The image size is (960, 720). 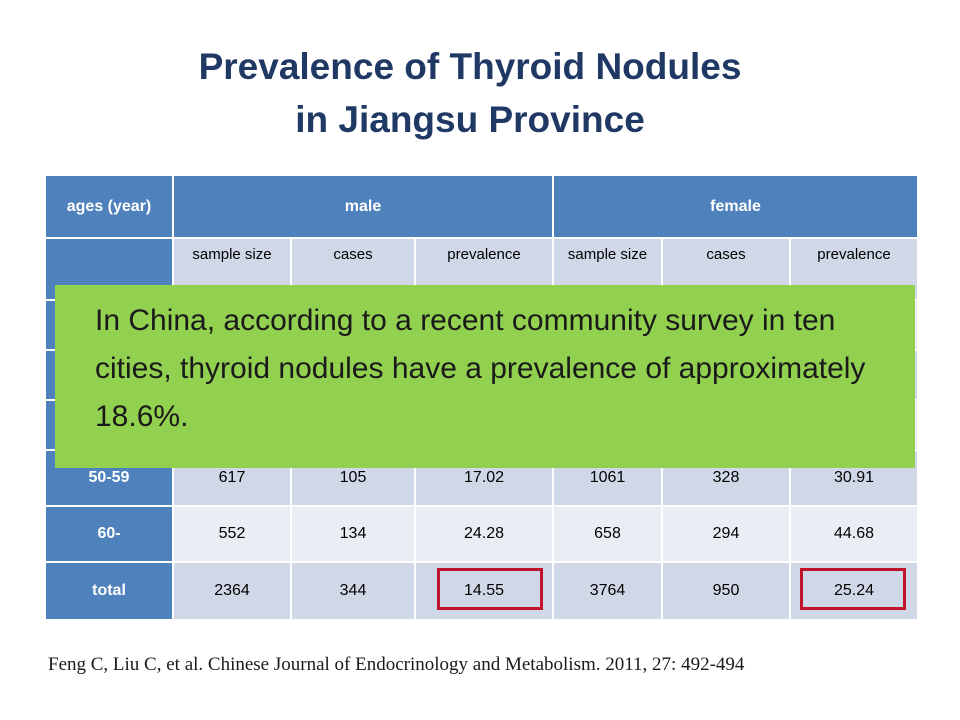 What do you see at coordinates (470, 66) in the screenshot?
I see `title-line: Prevalence of Thyroid Nodules` at bounding box center [470, 66].